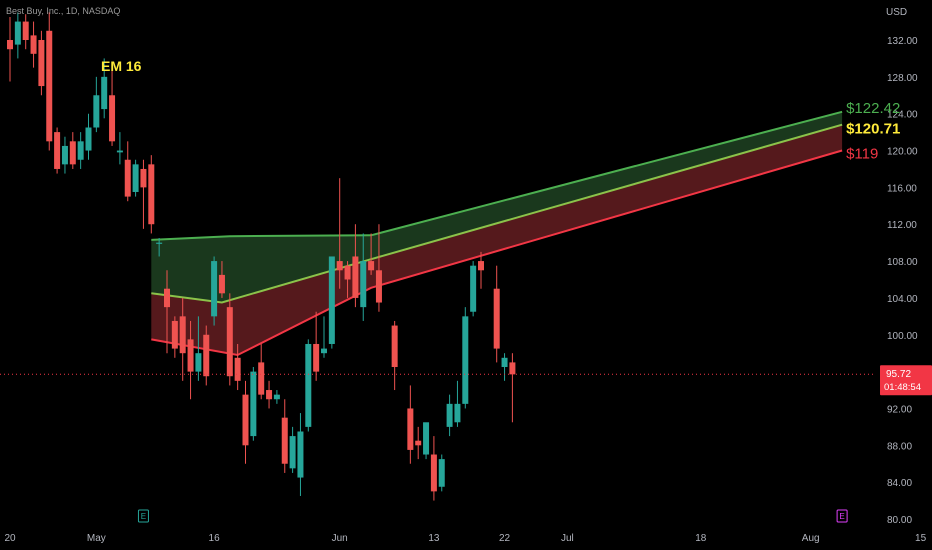 The image size is (932, 550). I want to click on x-tick-label: 20, so click(10, 538).